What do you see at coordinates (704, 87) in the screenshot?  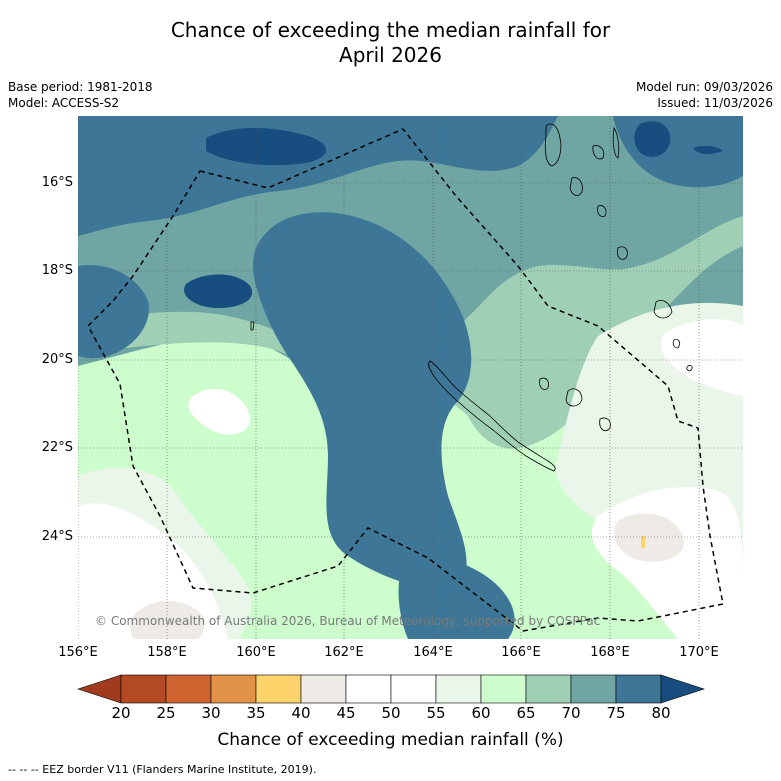 I see `model-run: Model run: 09/03/2026` at bounding box center [704, 87].